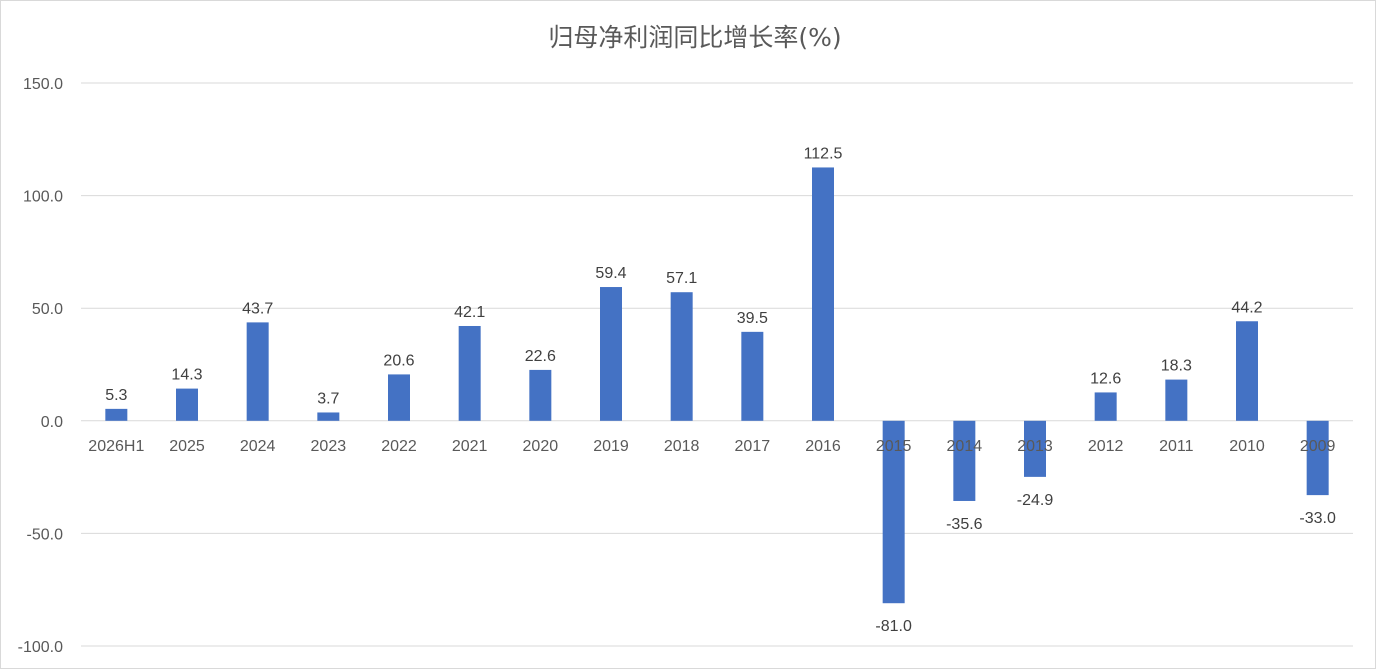  What do you see at coordinates (187, 446) in the screenshot?
I see `x-category-label: 2025` at bounding box center [187, 446].